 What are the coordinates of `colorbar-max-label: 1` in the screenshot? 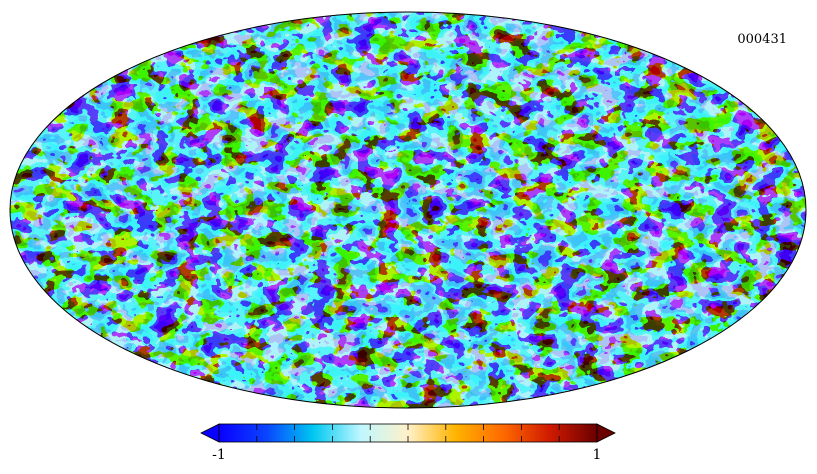 It's located at (597, 455).